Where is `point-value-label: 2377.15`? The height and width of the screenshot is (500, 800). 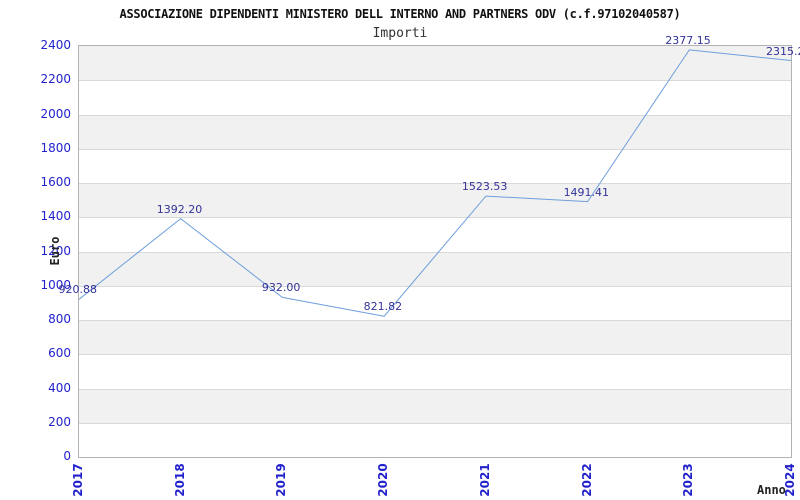 point-value-label: 2377.15 is located at coordinates (688, 40).